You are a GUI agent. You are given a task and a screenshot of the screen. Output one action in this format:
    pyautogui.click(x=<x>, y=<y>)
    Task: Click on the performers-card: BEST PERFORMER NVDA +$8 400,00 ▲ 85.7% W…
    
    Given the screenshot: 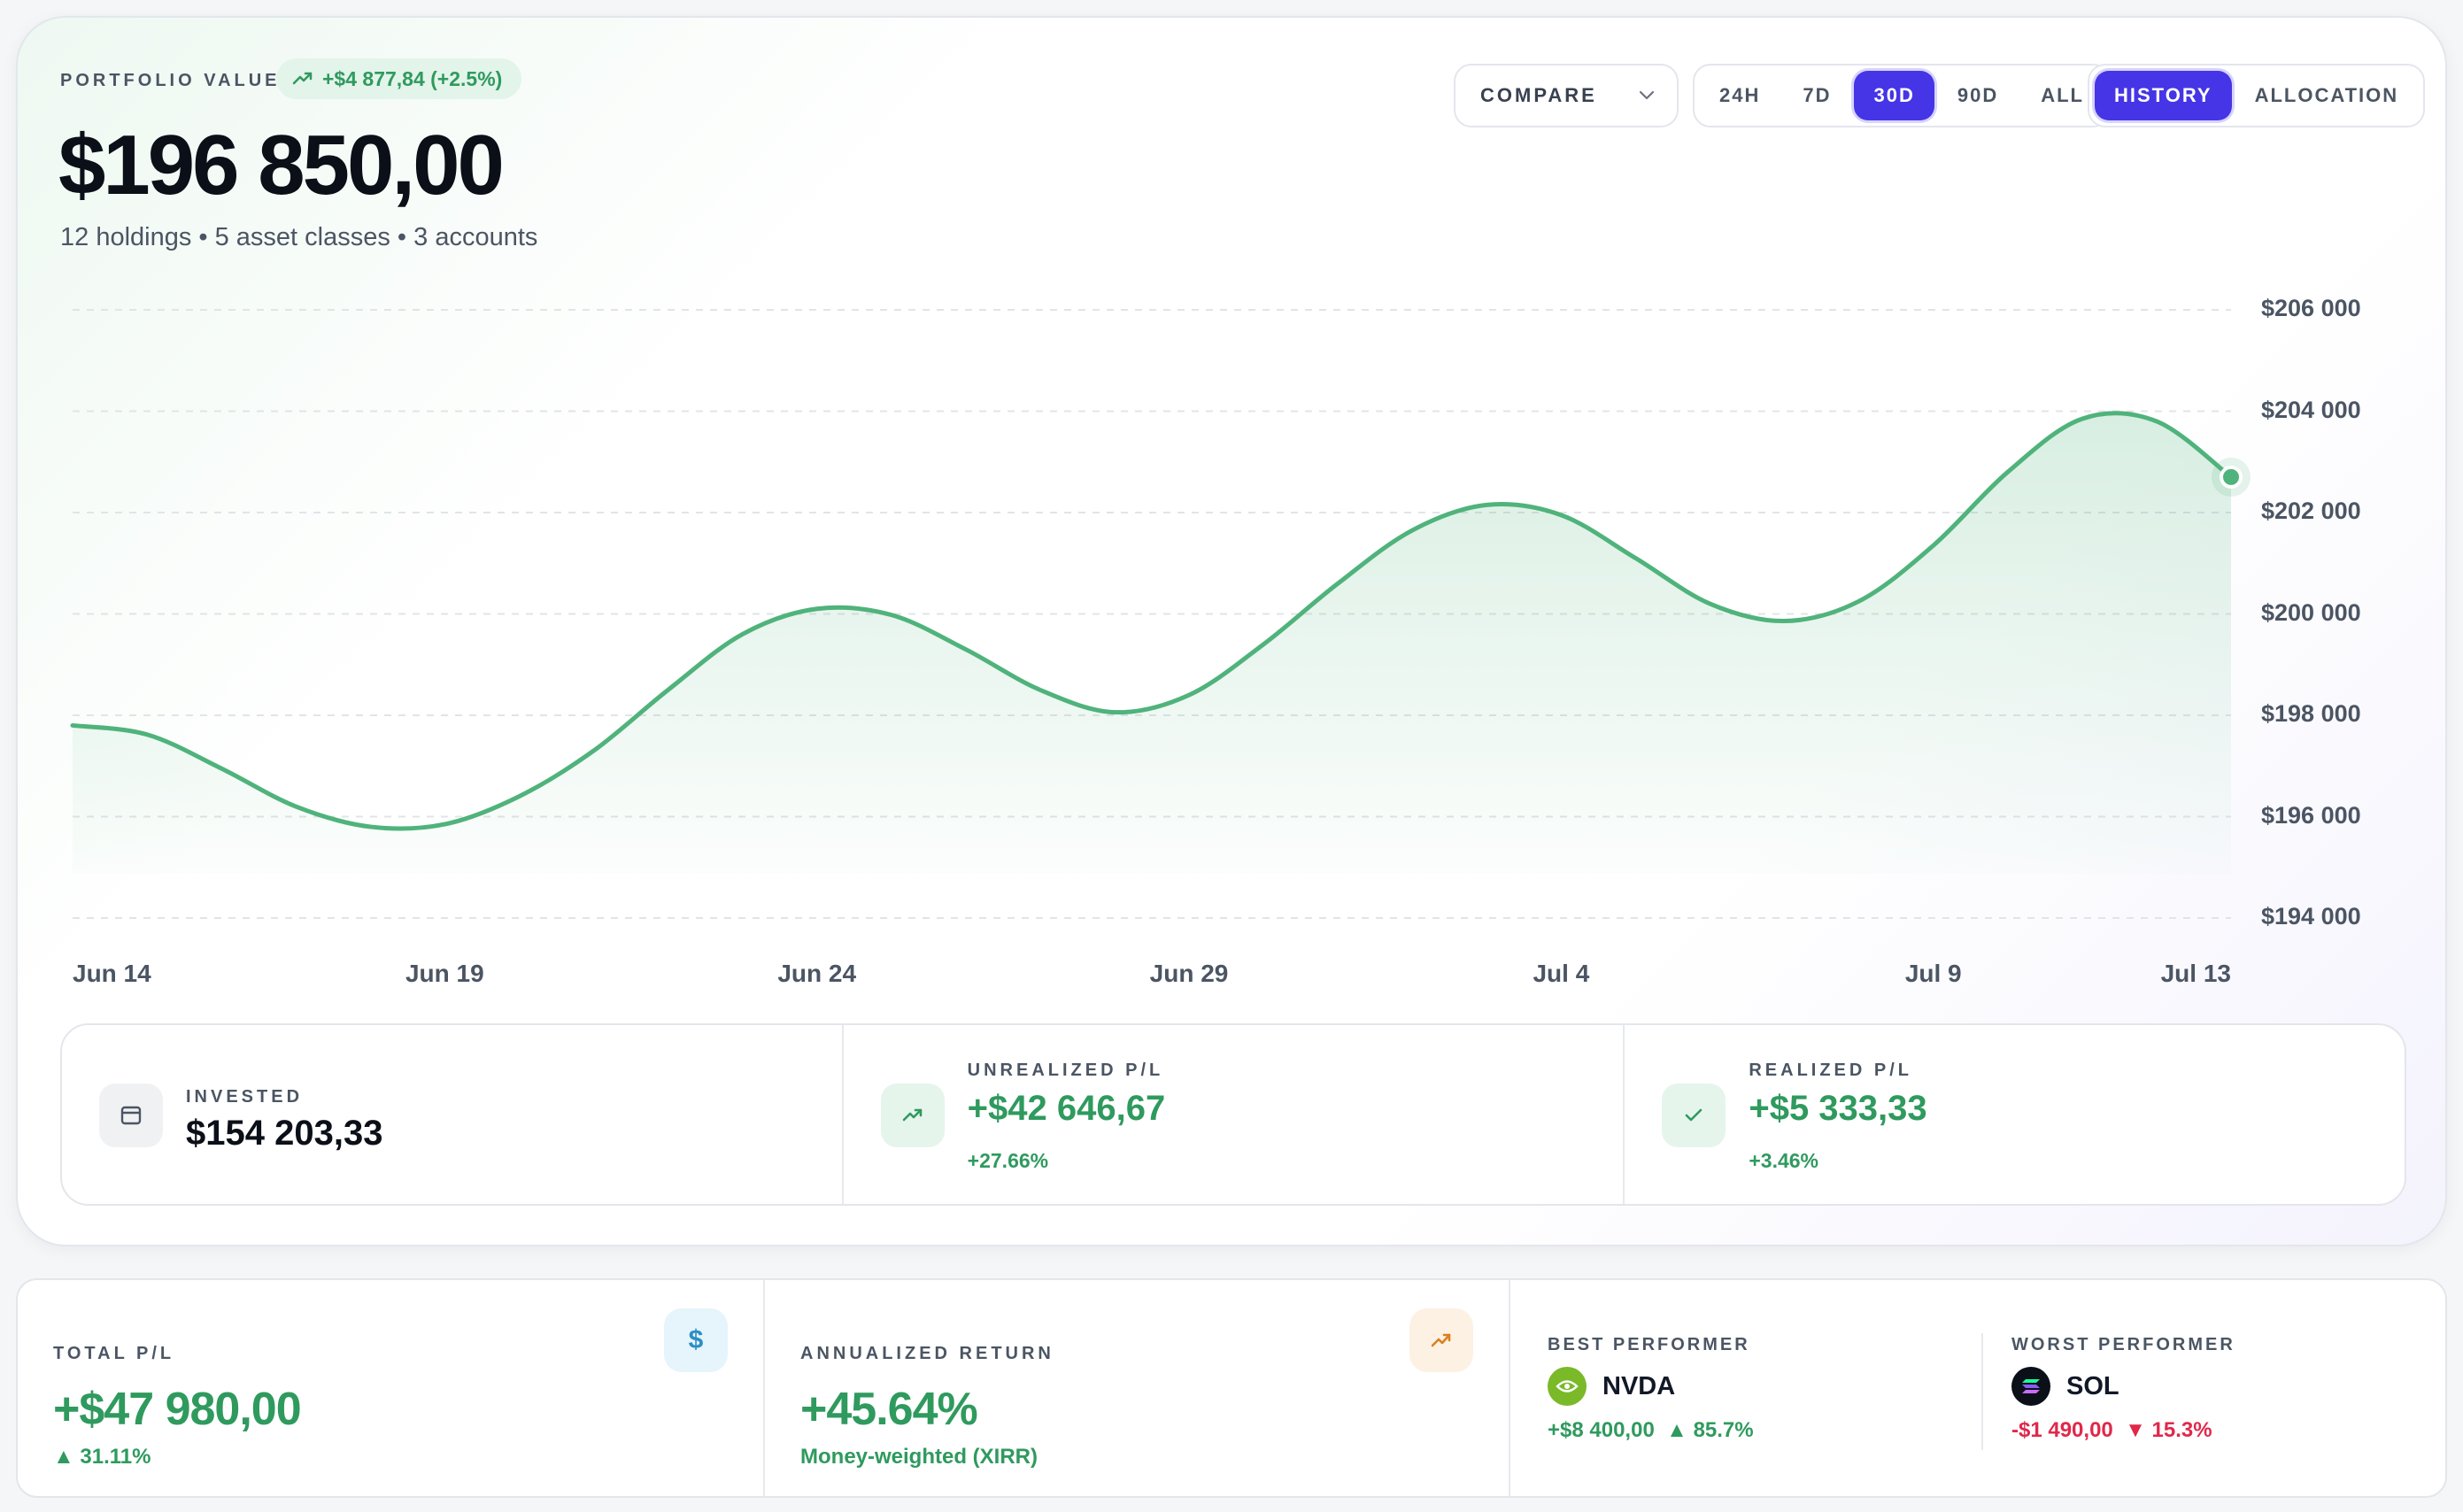 What is the action you would take?
    pyautogui.click(x=1977, y=1388)
    